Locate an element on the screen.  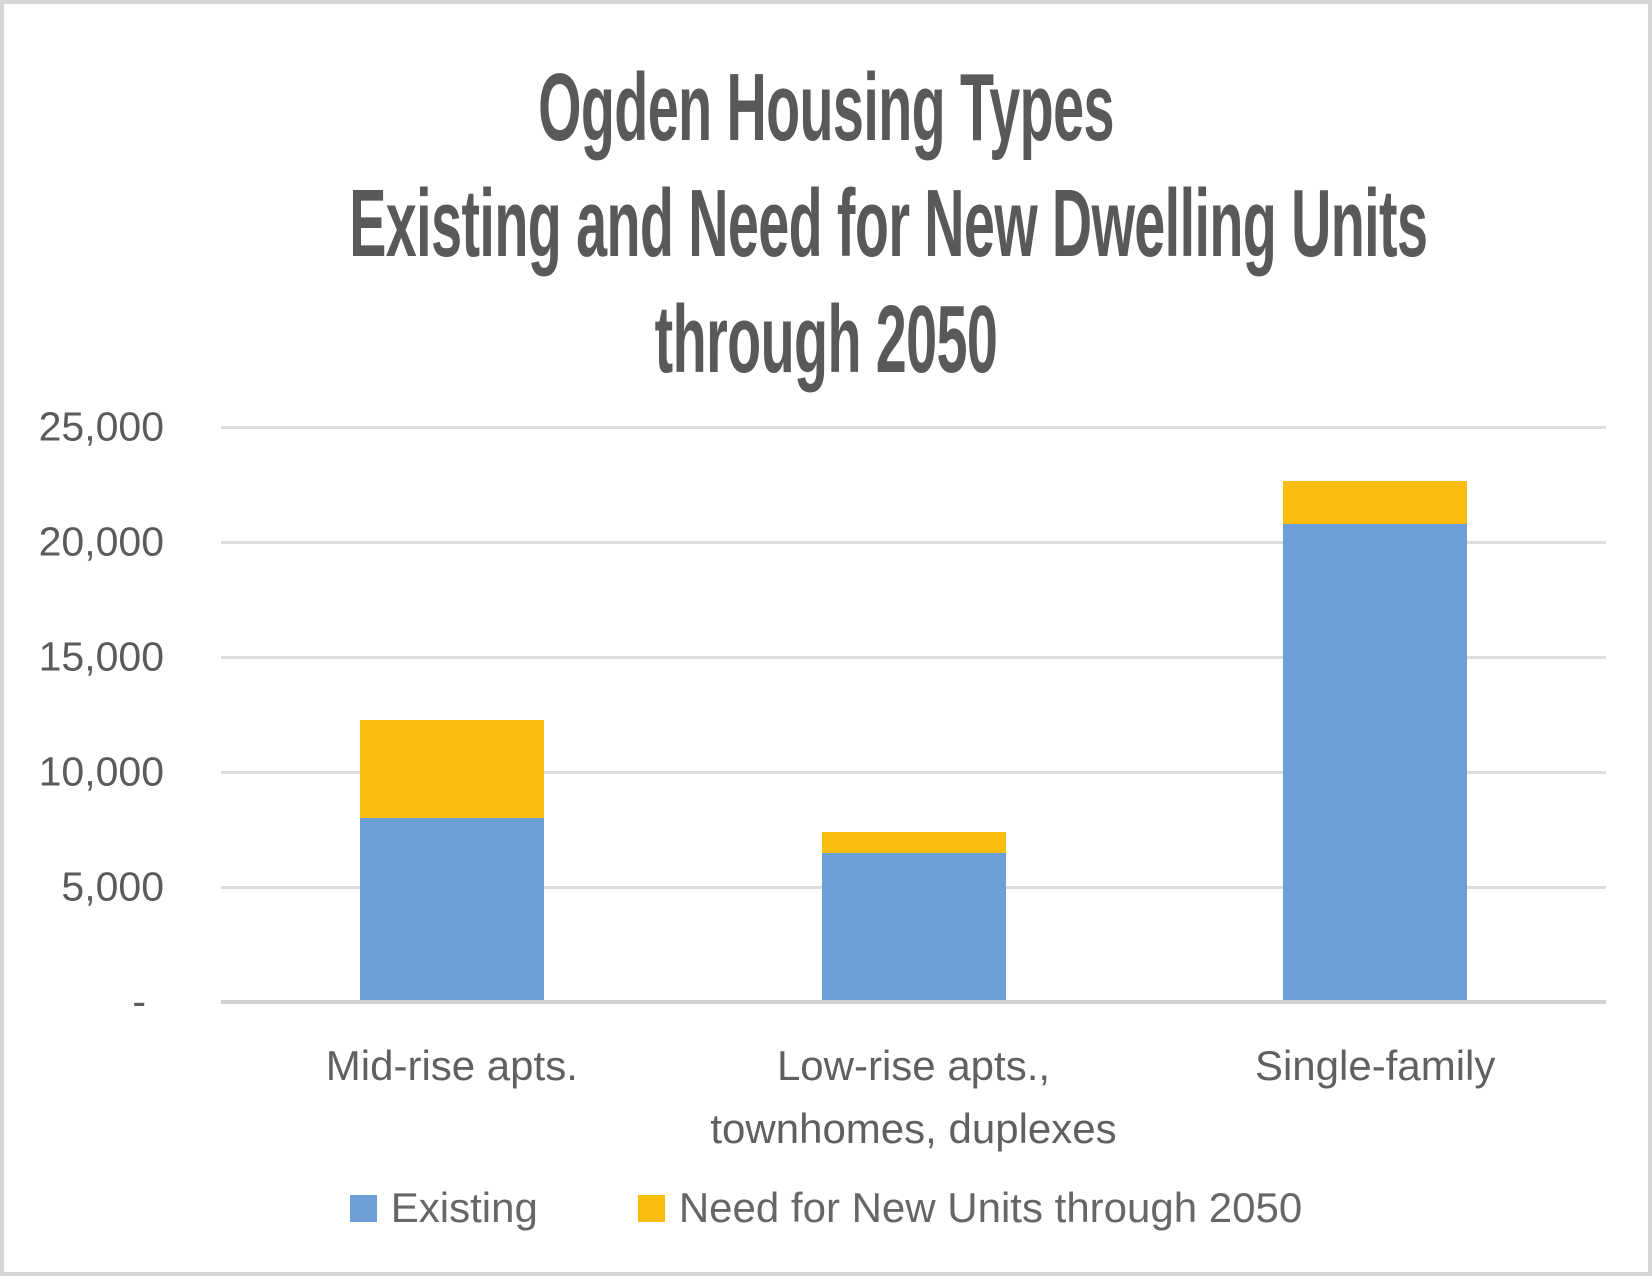
legend-label: Need for New Units through 2050 is located at coordinates (990, 1207).